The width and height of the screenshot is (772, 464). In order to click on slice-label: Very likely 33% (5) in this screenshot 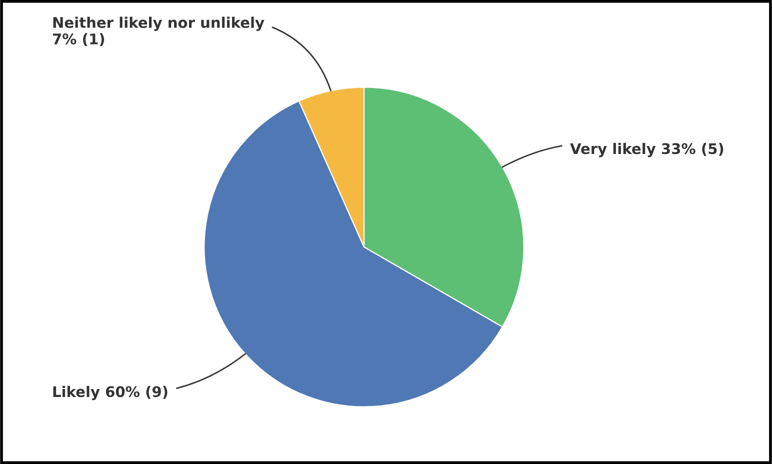, I will do `click(647, 150)`.